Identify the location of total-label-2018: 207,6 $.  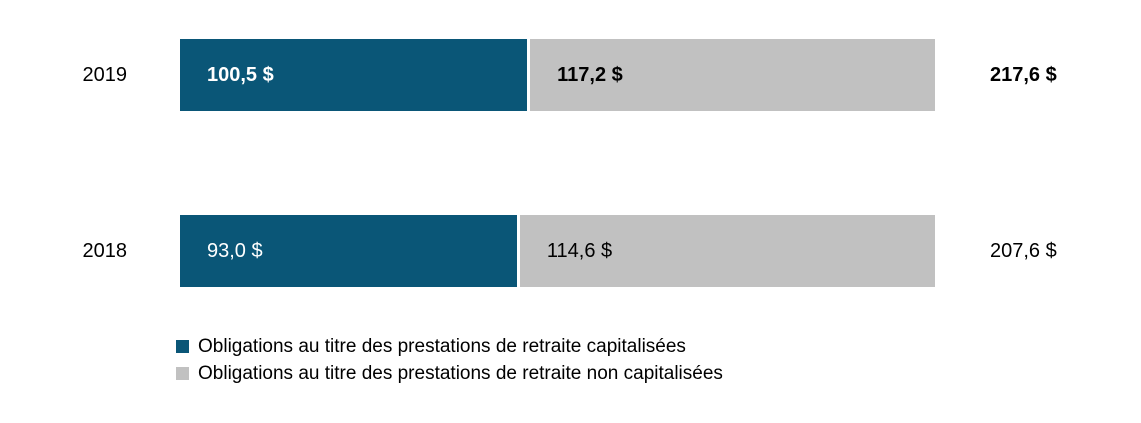
(1023, 250).